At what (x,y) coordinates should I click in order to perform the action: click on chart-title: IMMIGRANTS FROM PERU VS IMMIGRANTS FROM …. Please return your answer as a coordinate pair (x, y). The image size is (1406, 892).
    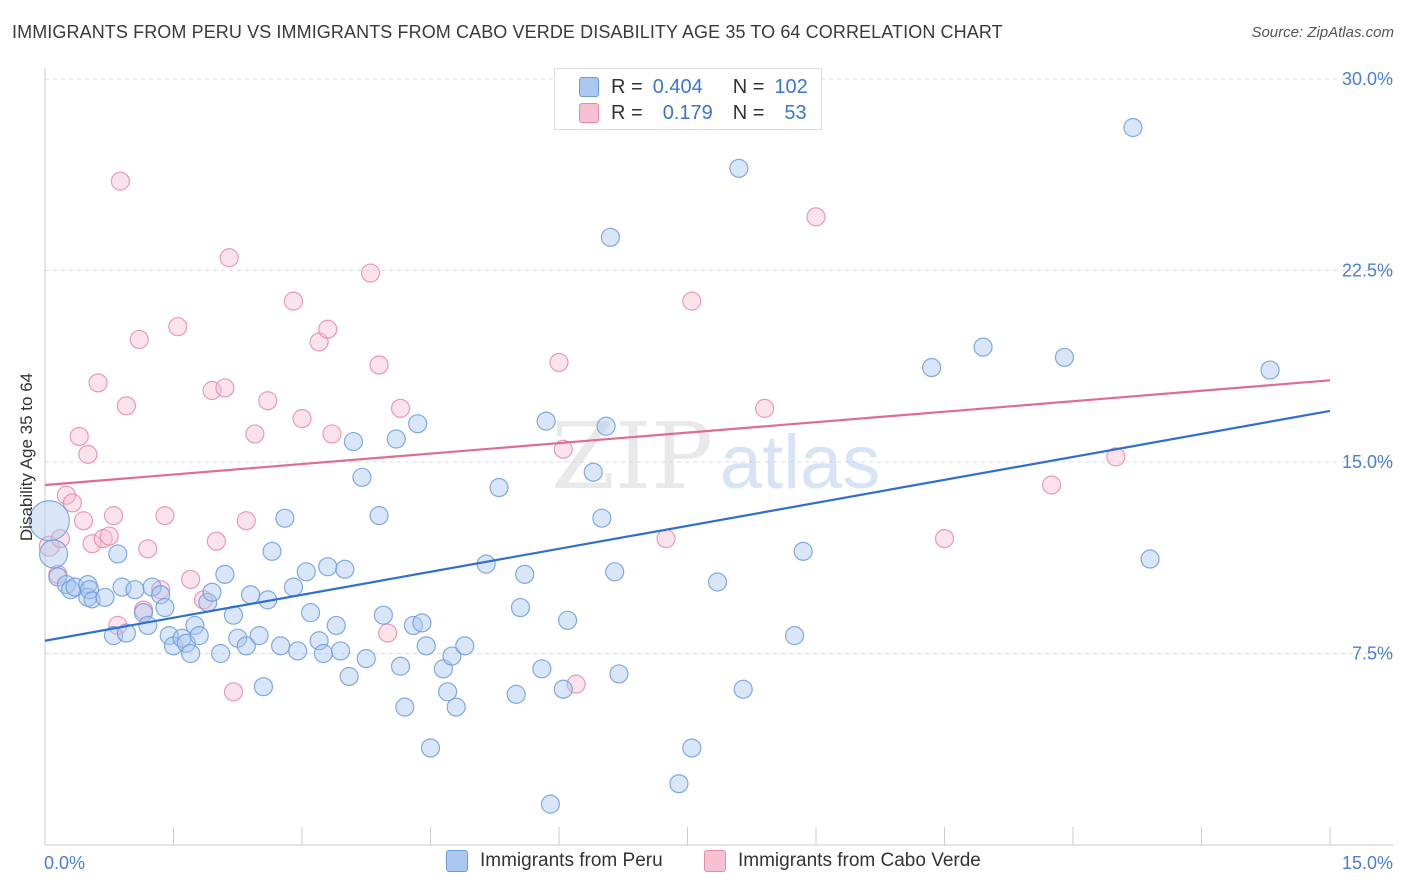
    Looking at the image, I should click on (507, 32).